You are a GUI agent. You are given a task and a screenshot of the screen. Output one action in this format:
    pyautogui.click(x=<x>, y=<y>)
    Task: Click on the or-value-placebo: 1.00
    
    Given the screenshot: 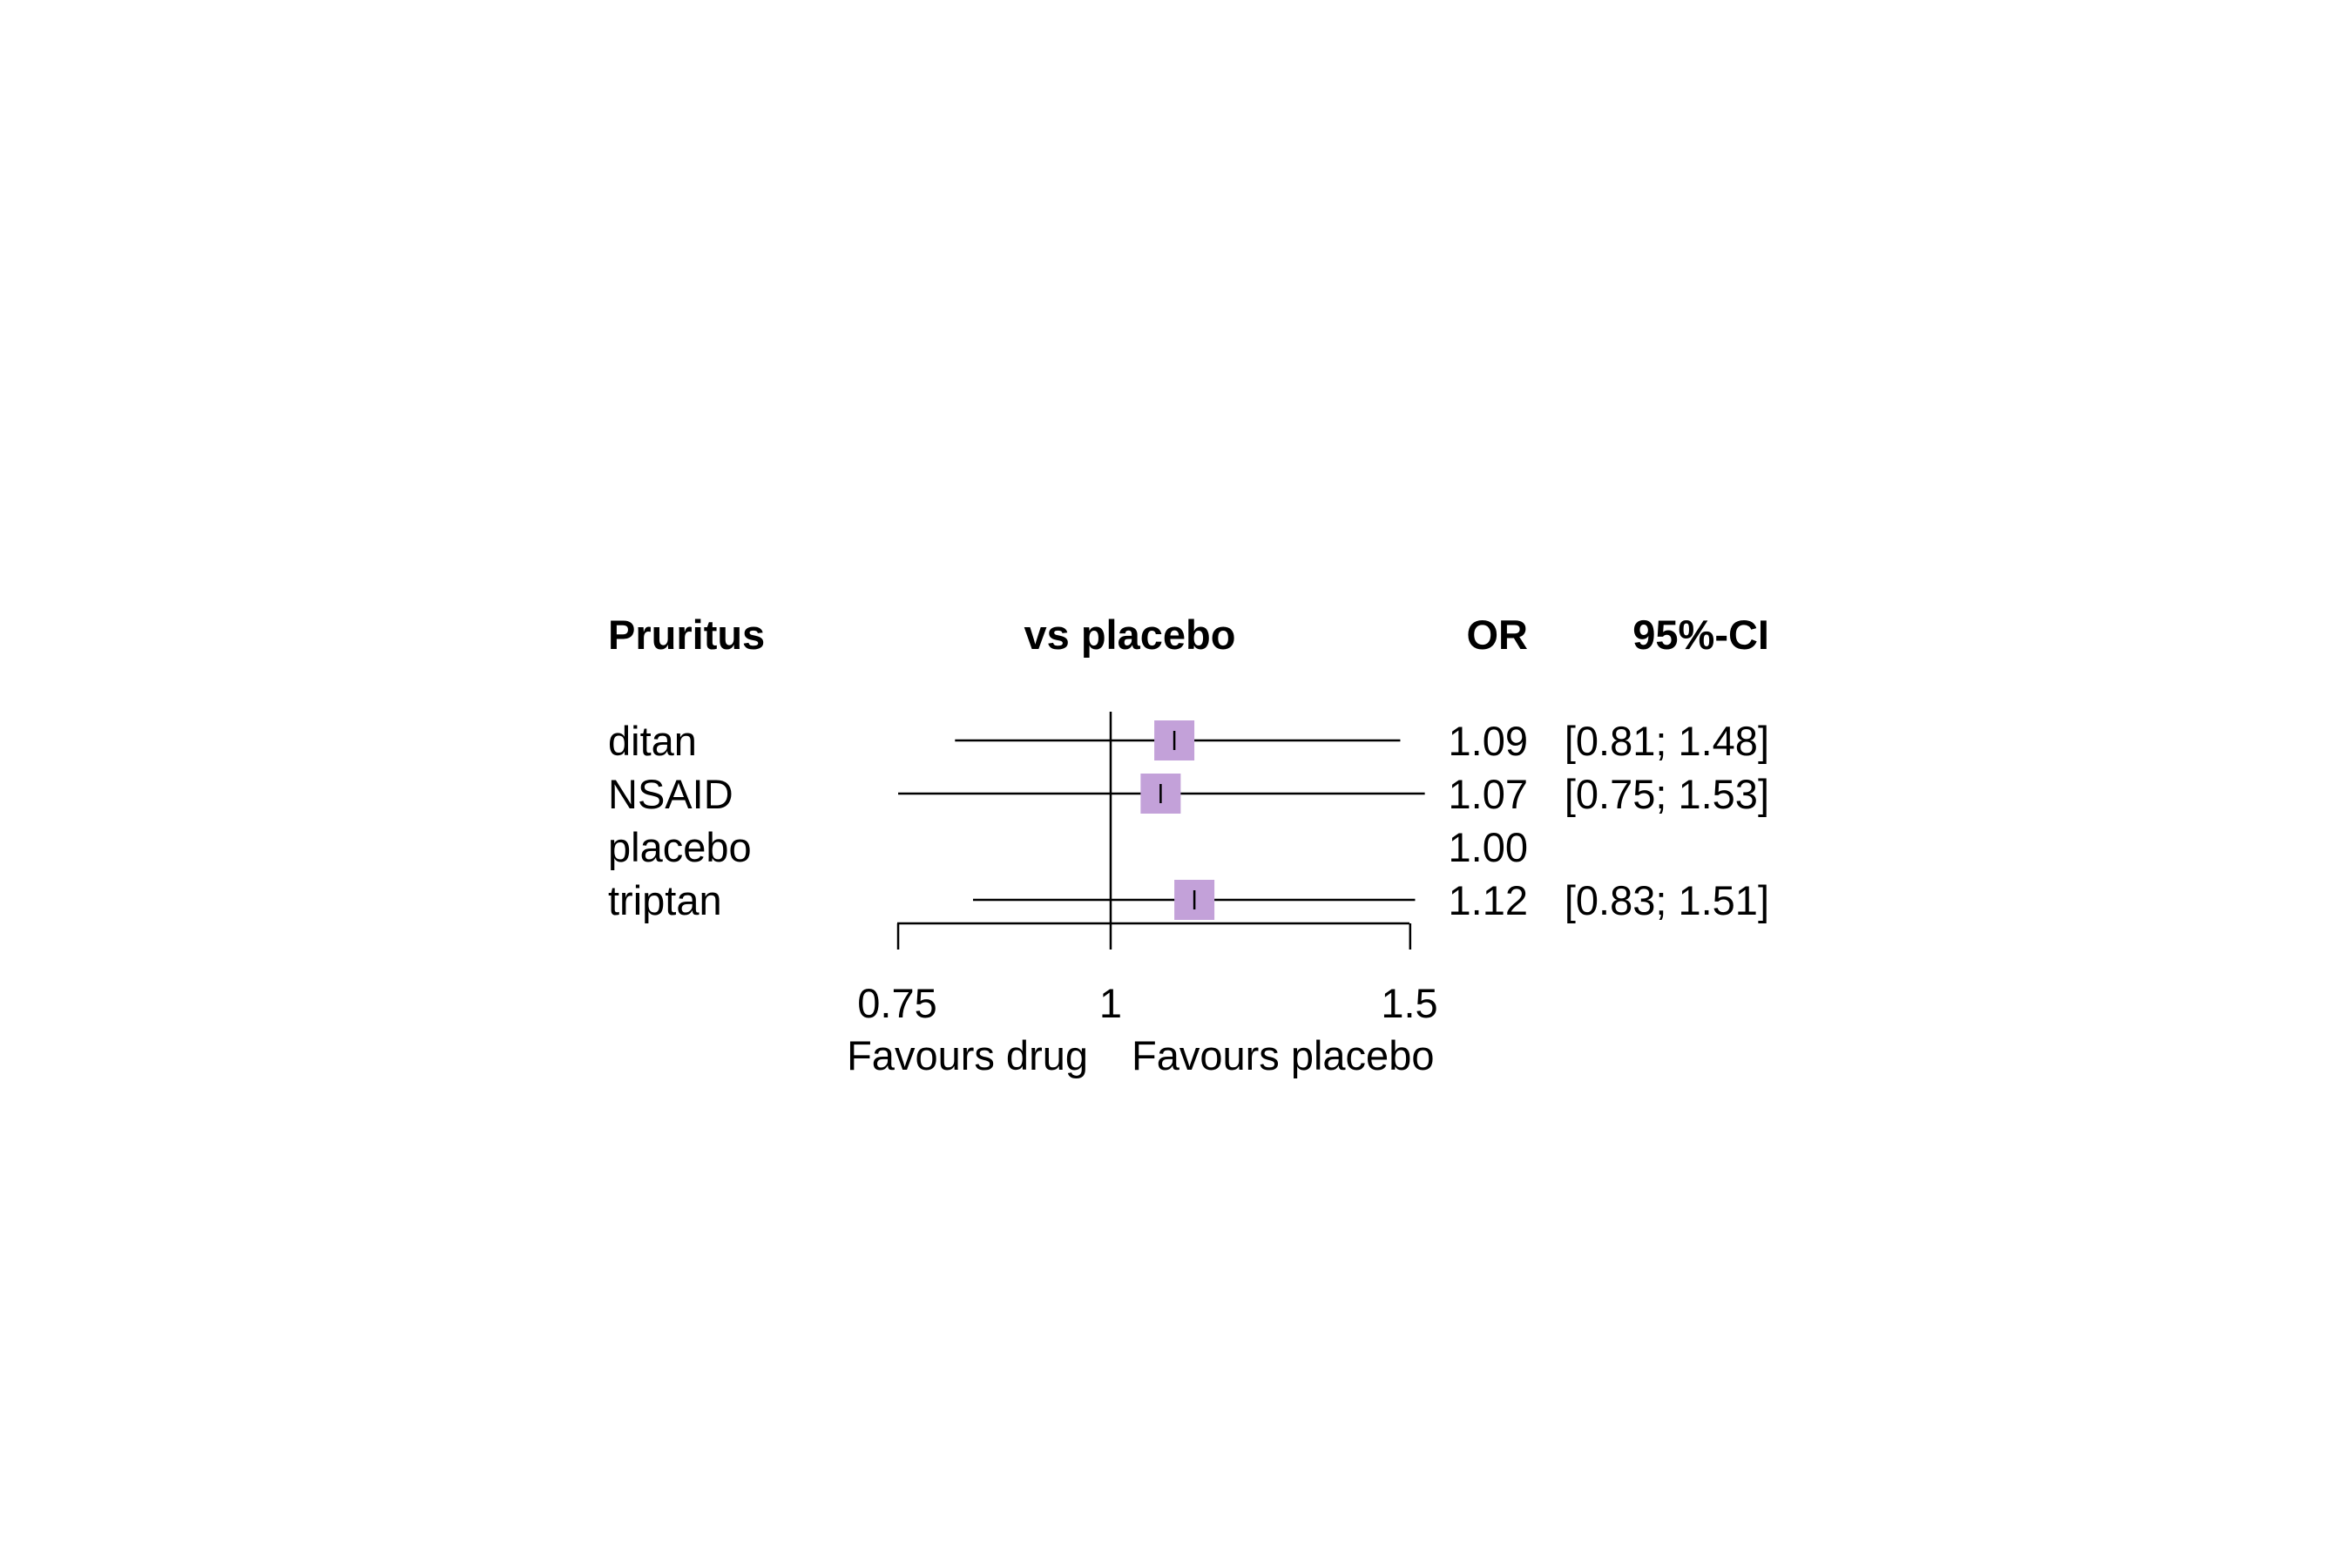 What is the action you would take?
    pyautogui.click(x=1488, y=847)
    